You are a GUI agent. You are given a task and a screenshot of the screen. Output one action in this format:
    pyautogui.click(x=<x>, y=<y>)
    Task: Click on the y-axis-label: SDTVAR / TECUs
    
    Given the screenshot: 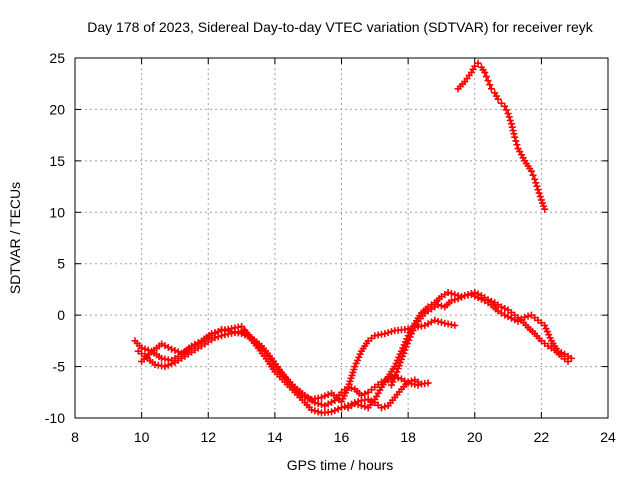 What is the action you would take?
    pyautogui.click(x=15, y=238)
    